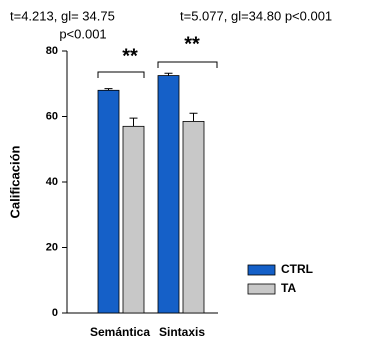 The image size is (375, 339). I want to click on annotation: p<0.001, so click(82, 33).